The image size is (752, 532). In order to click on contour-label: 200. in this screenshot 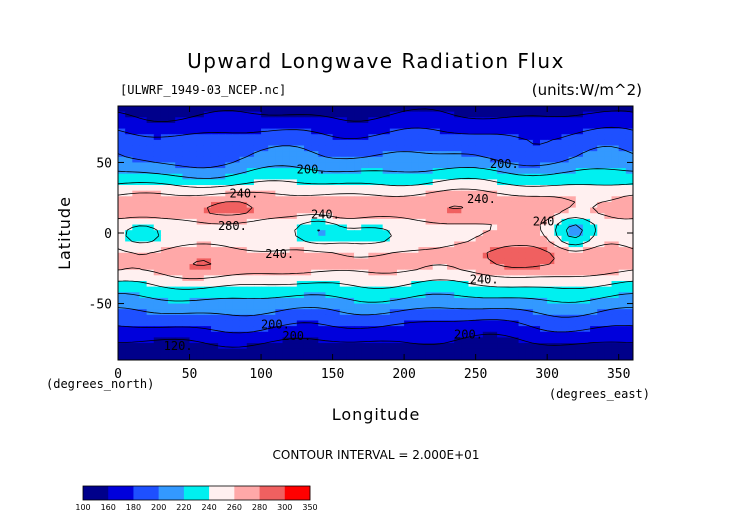, I will do `click(296, 336)`.